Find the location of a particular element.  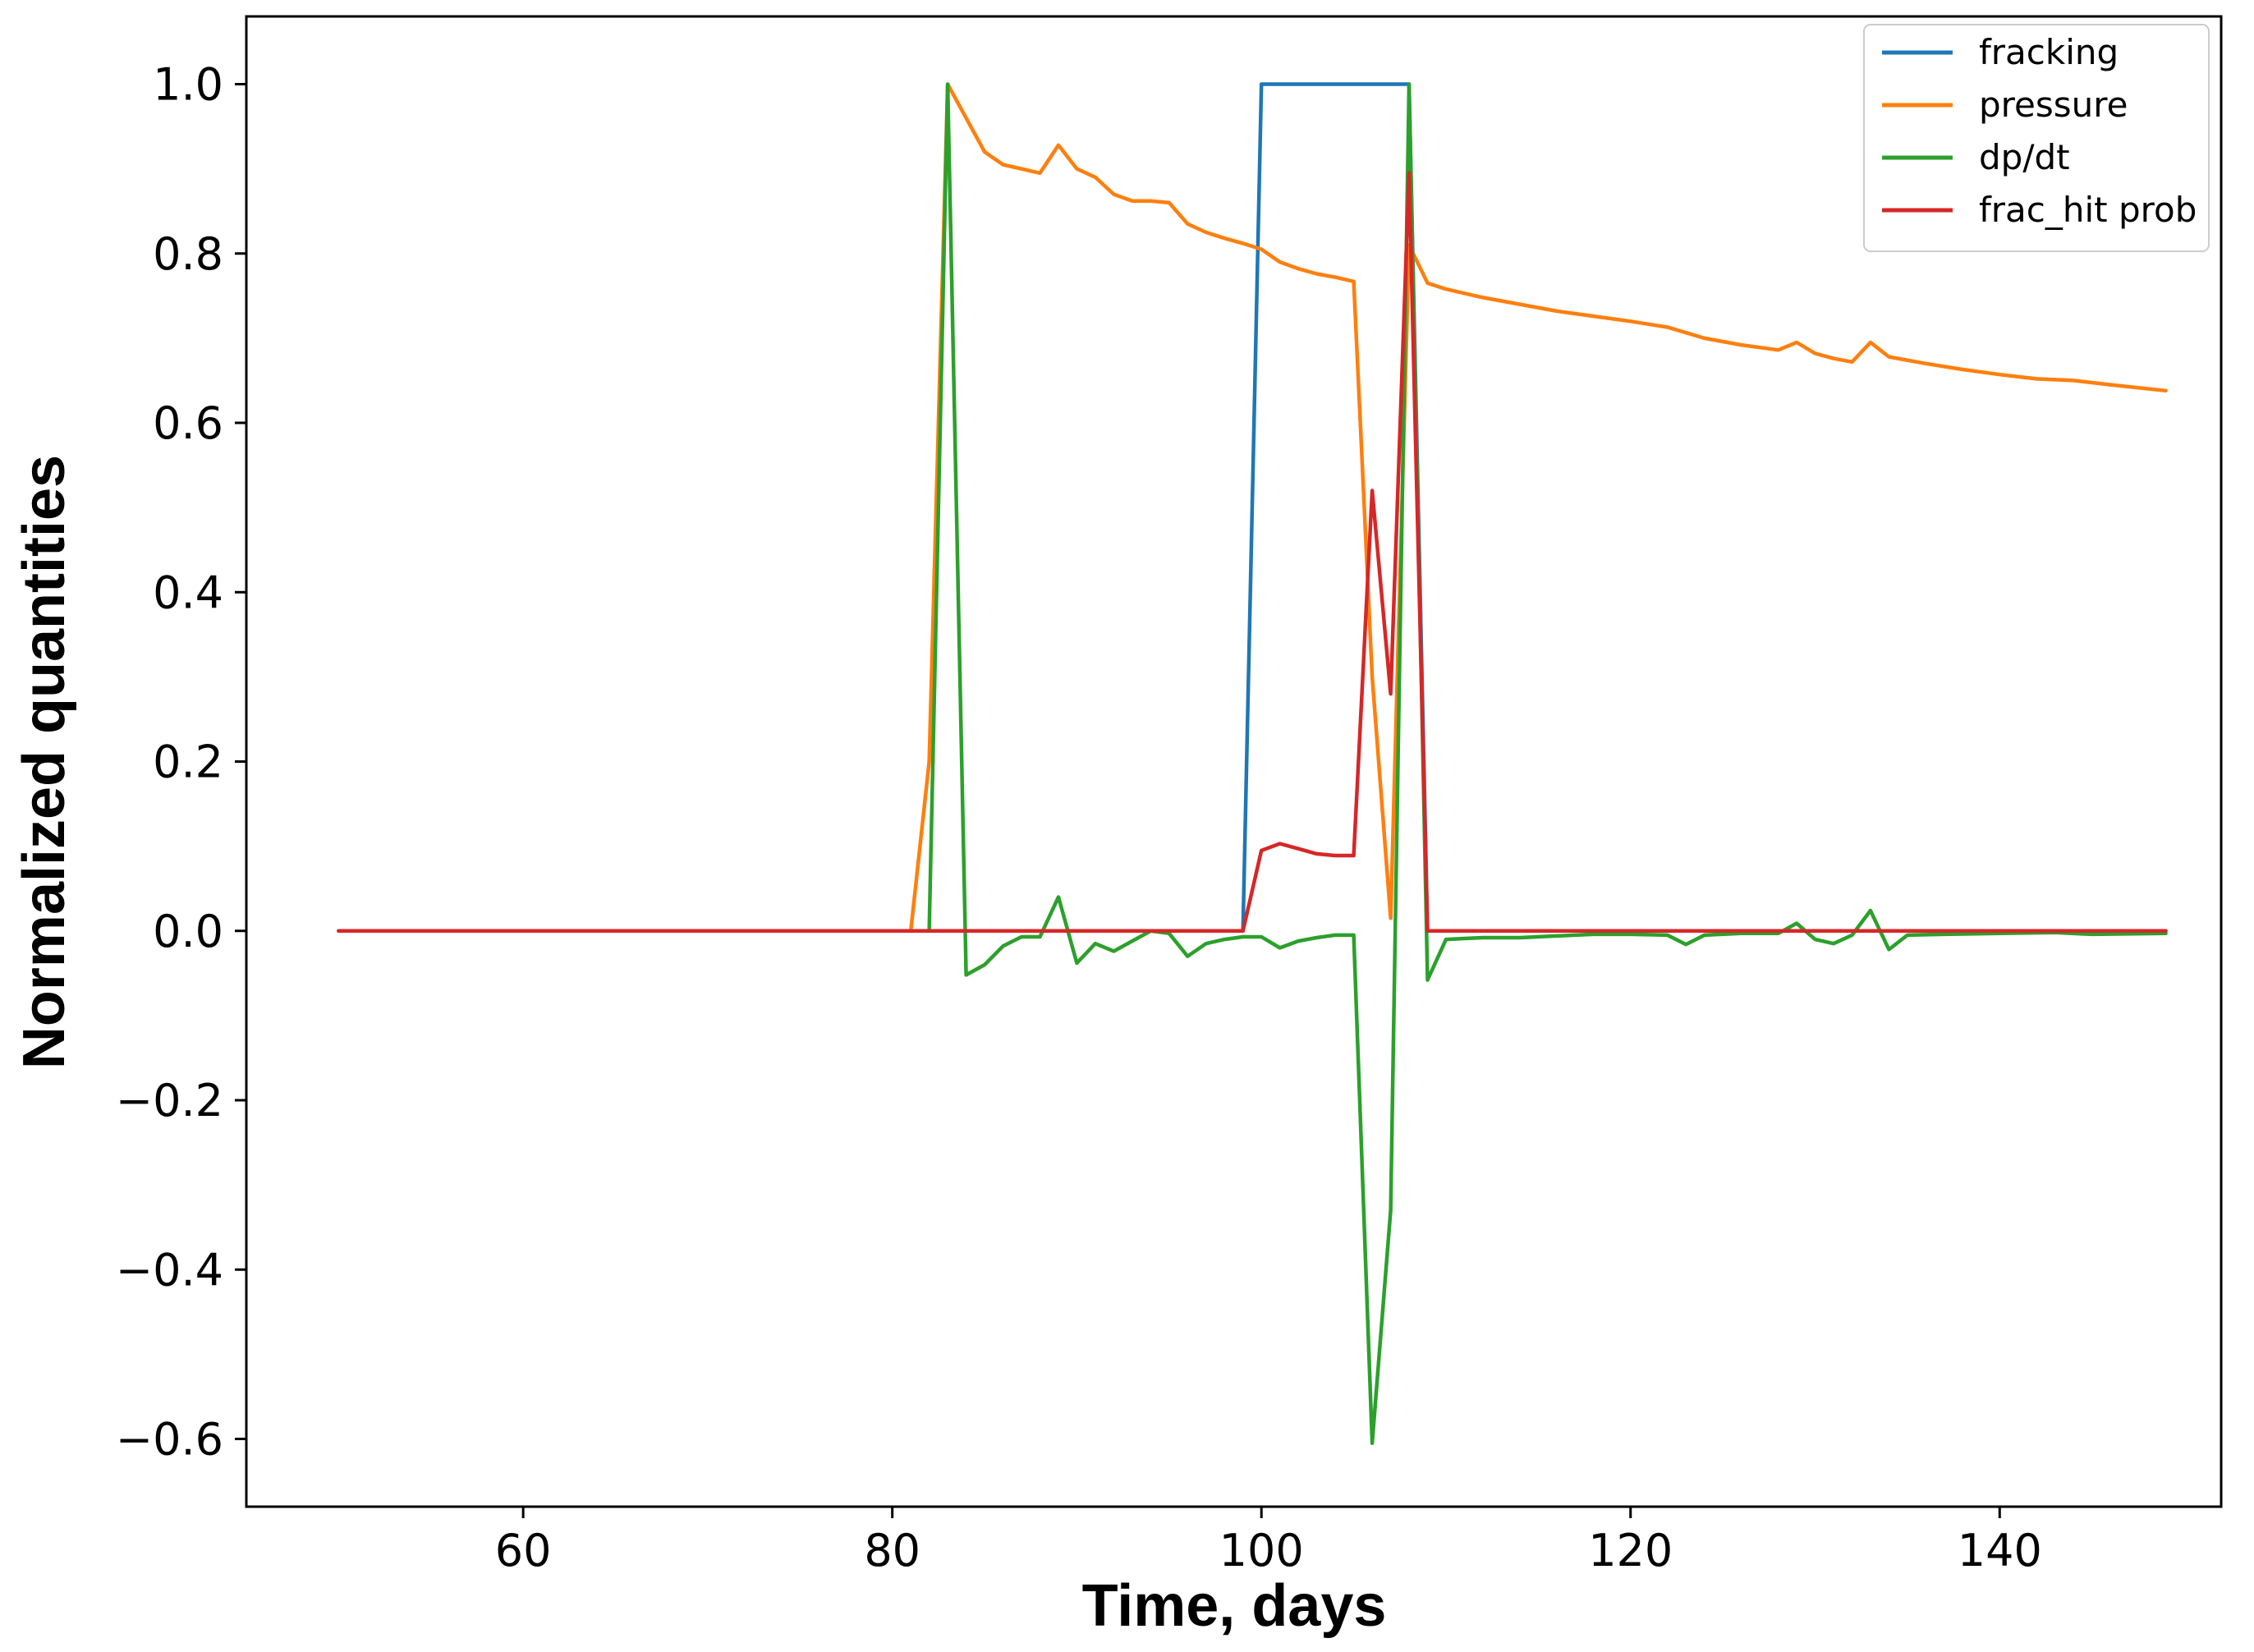

legend-box is located at coordinates (2037, 138).